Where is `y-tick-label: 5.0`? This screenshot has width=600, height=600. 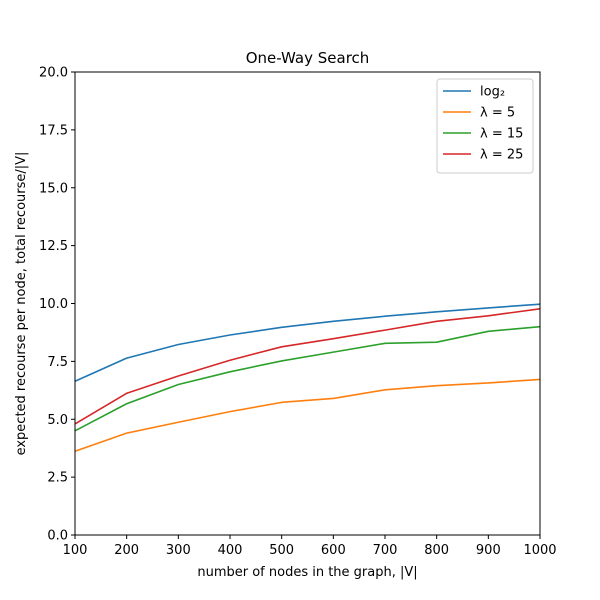 y-tick-label: 5.0 is located at coordinates (57, 420).